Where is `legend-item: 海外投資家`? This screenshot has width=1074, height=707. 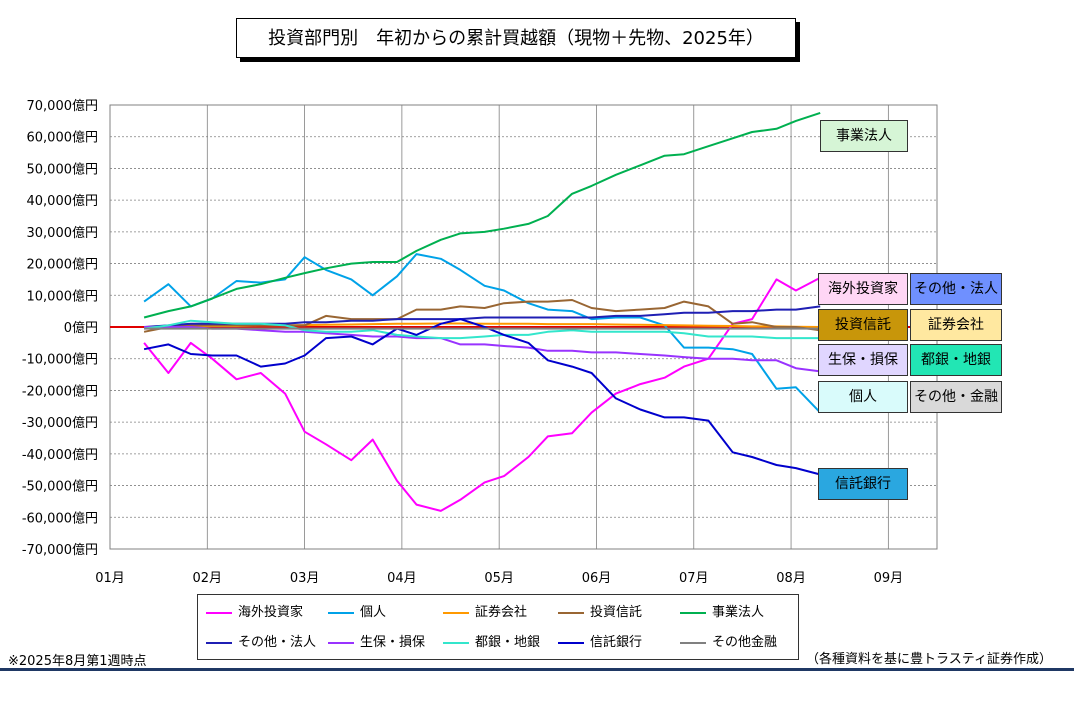 legend-item: 海外投資家 is located at coordinates (254, 613).